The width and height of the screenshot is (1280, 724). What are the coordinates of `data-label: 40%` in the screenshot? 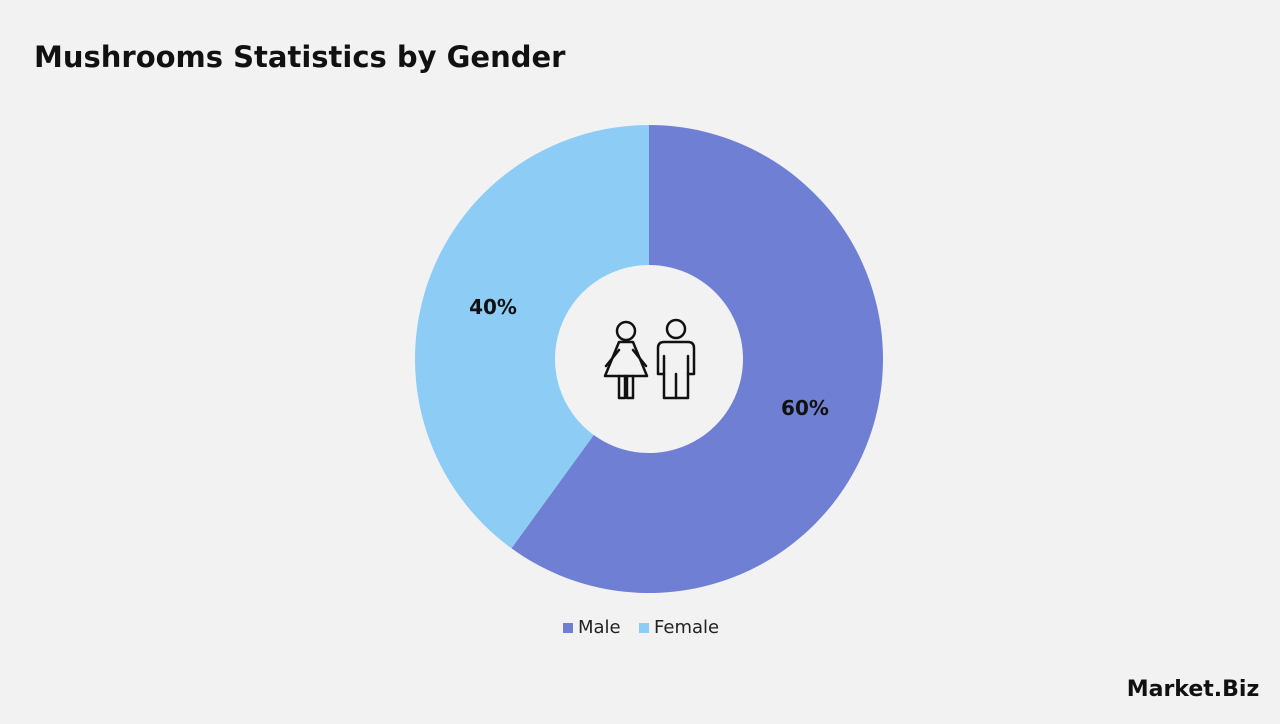 It's located at (493, 307).